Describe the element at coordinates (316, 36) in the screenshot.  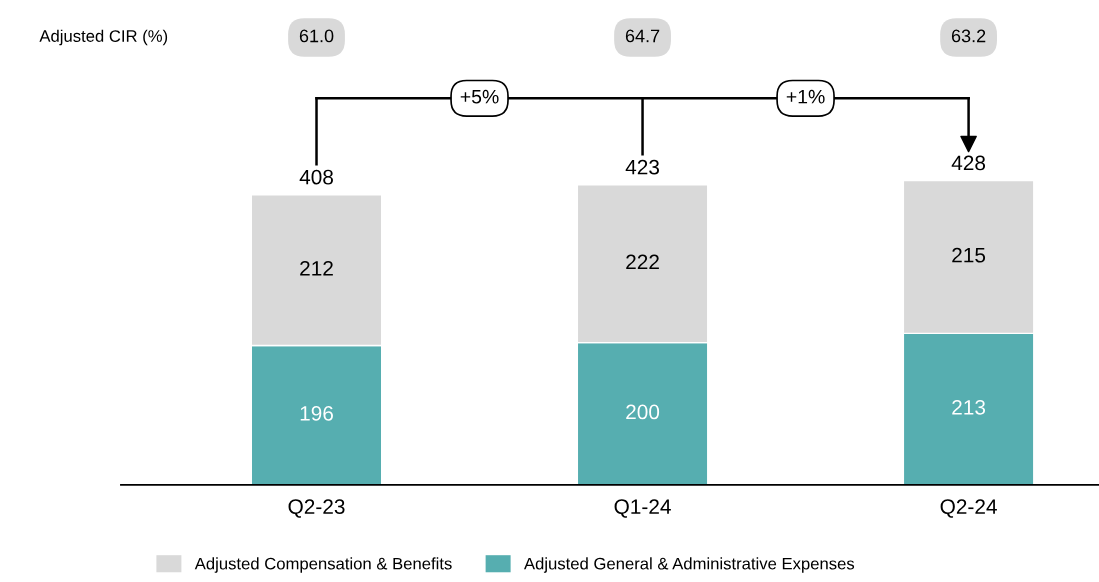
I see `text: 61.0` at that location.